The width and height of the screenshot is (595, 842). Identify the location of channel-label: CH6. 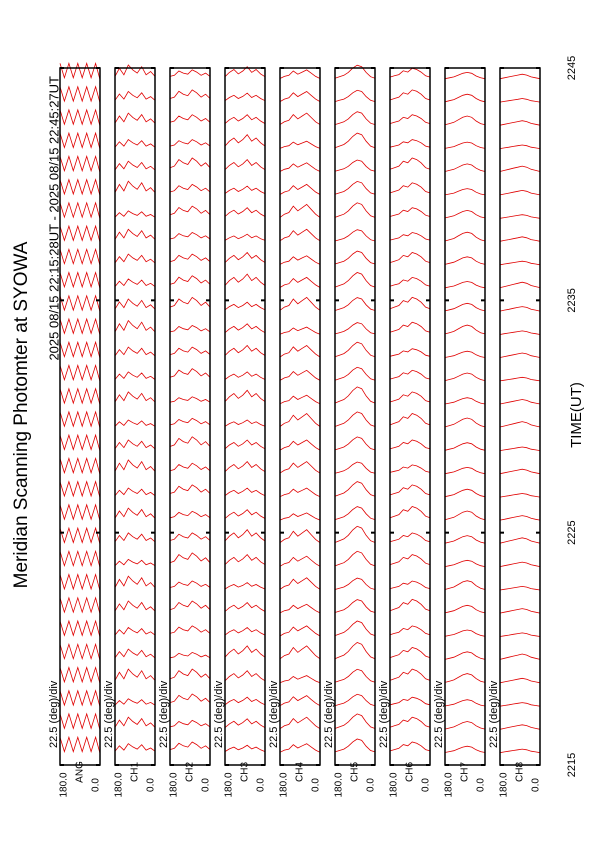
(410, 772).